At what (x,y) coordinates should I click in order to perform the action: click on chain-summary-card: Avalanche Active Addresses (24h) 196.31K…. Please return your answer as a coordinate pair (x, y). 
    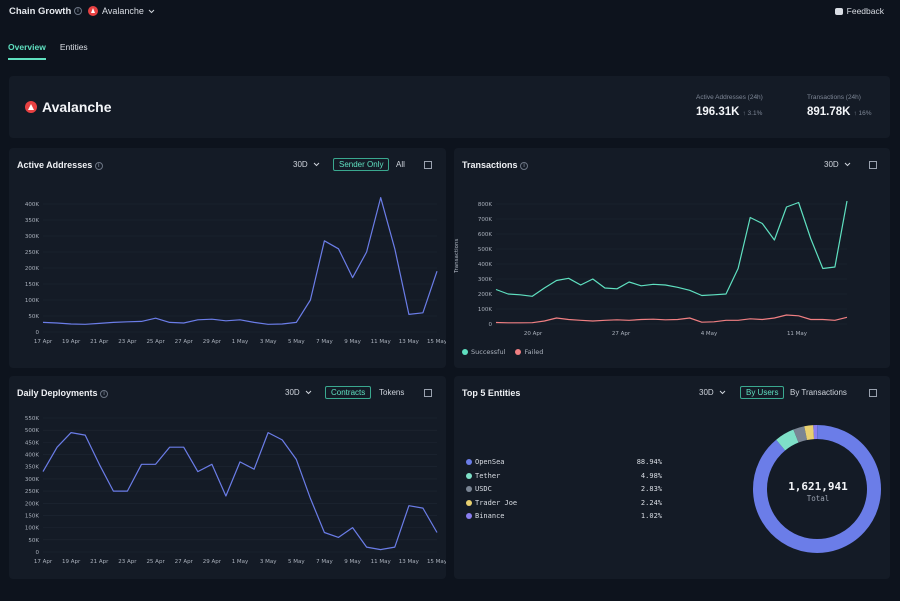
    Looking at the image, I should click on (449, 107).